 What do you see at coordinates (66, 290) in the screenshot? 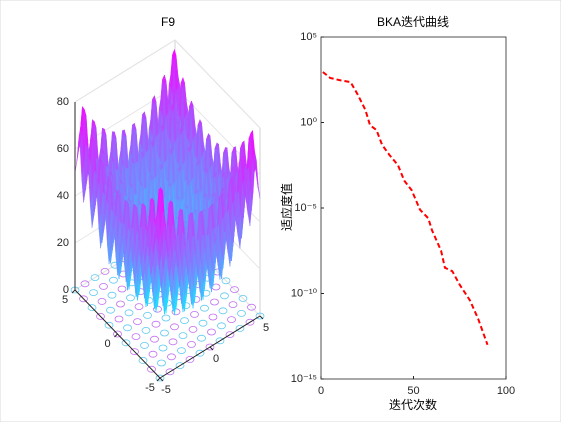
I see `z-tick-label: 0` at bounding box center [66, 290].